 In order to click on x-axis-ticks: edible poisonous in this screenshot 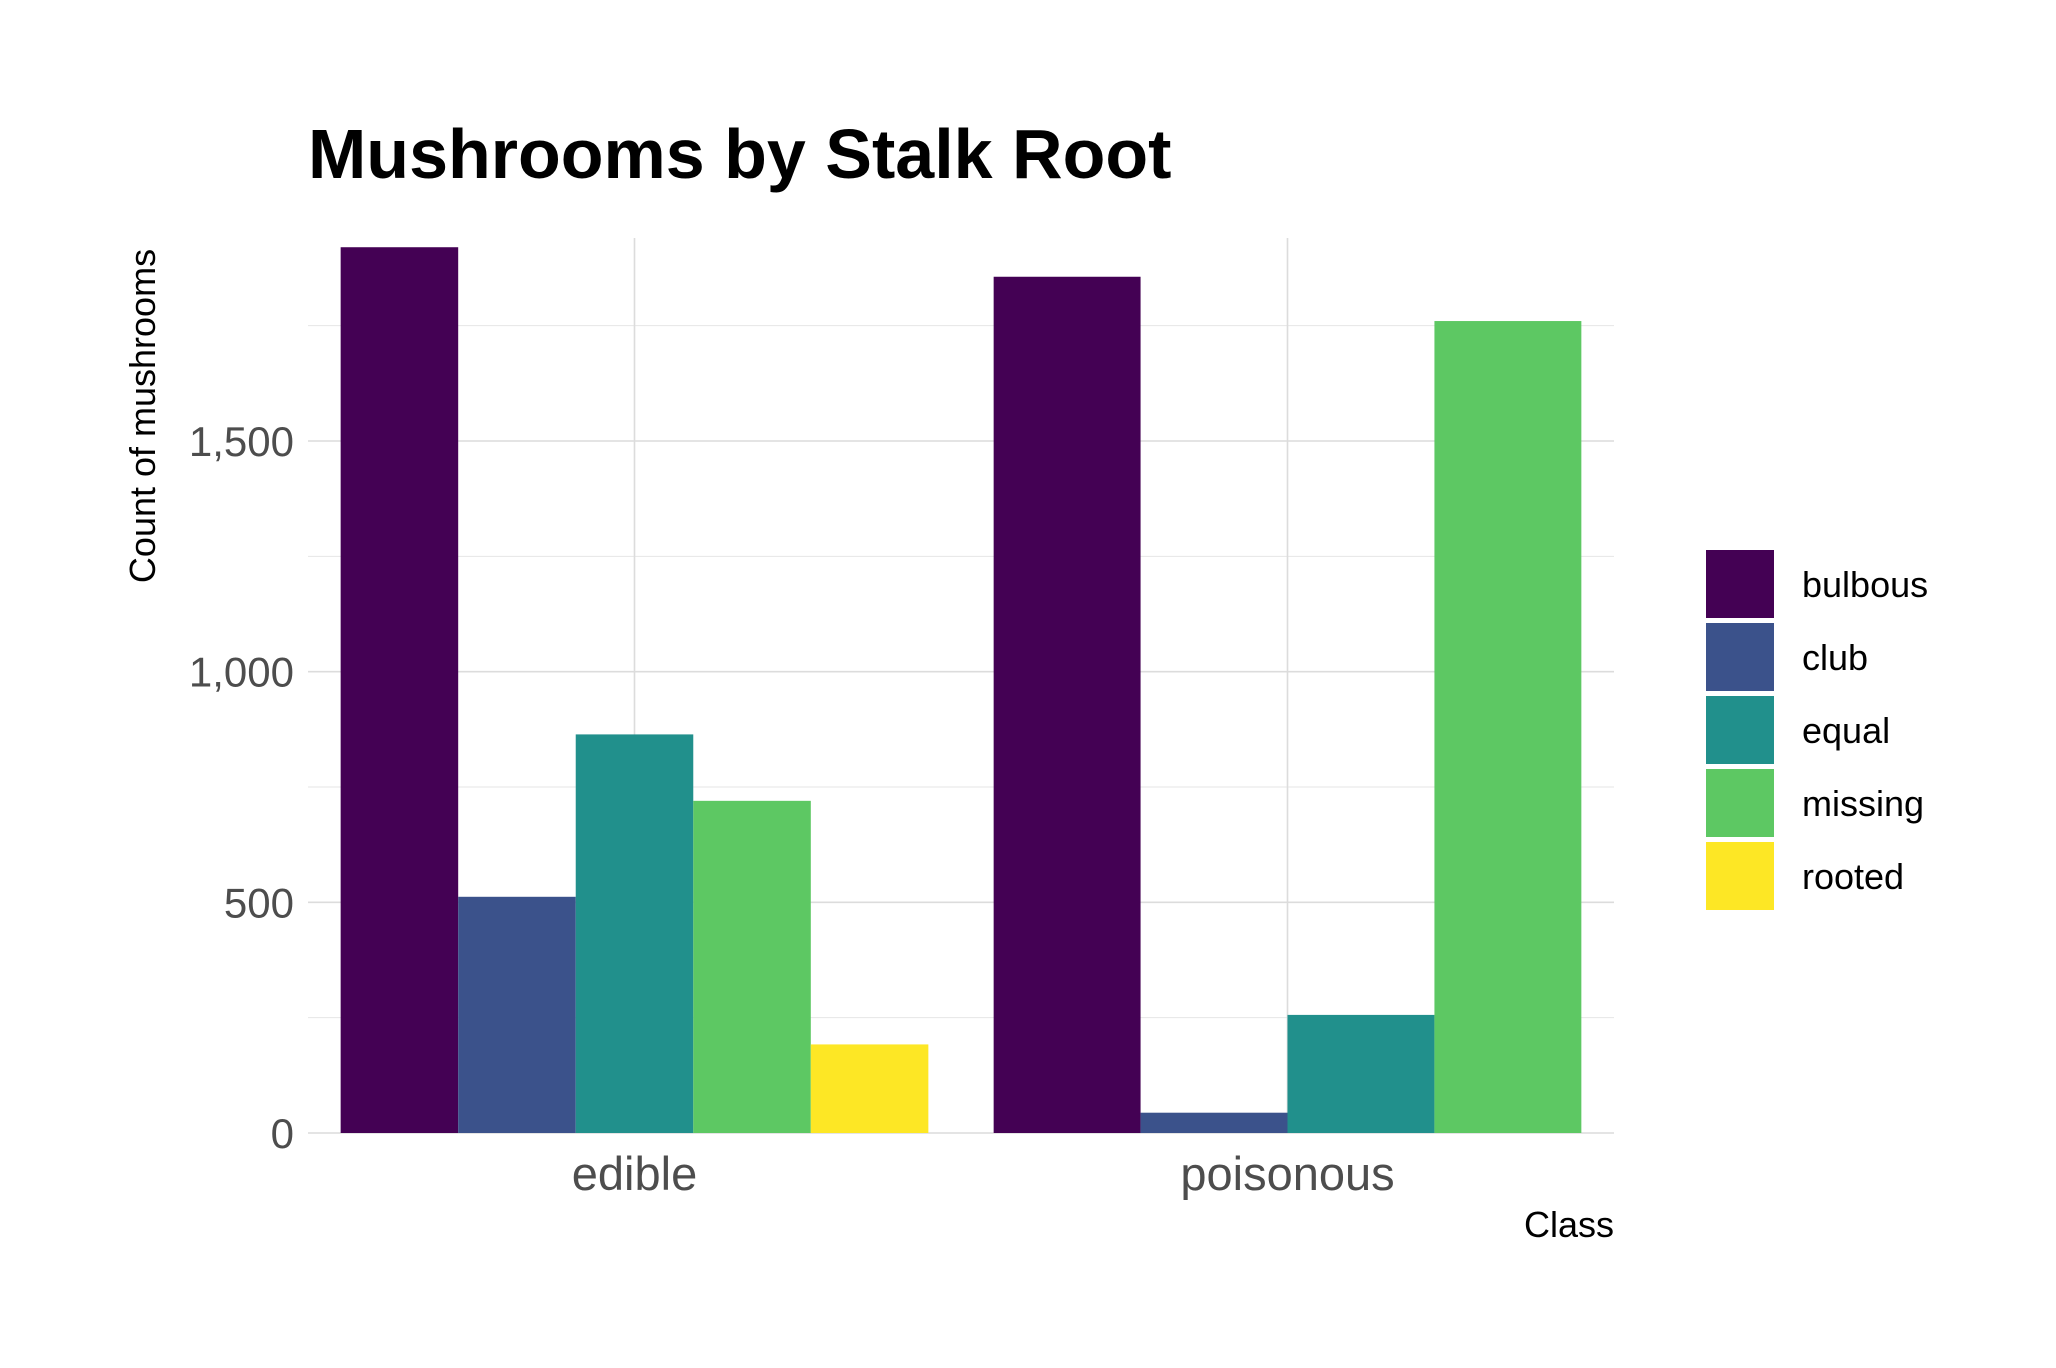, I will do `click(983, 1173)`.